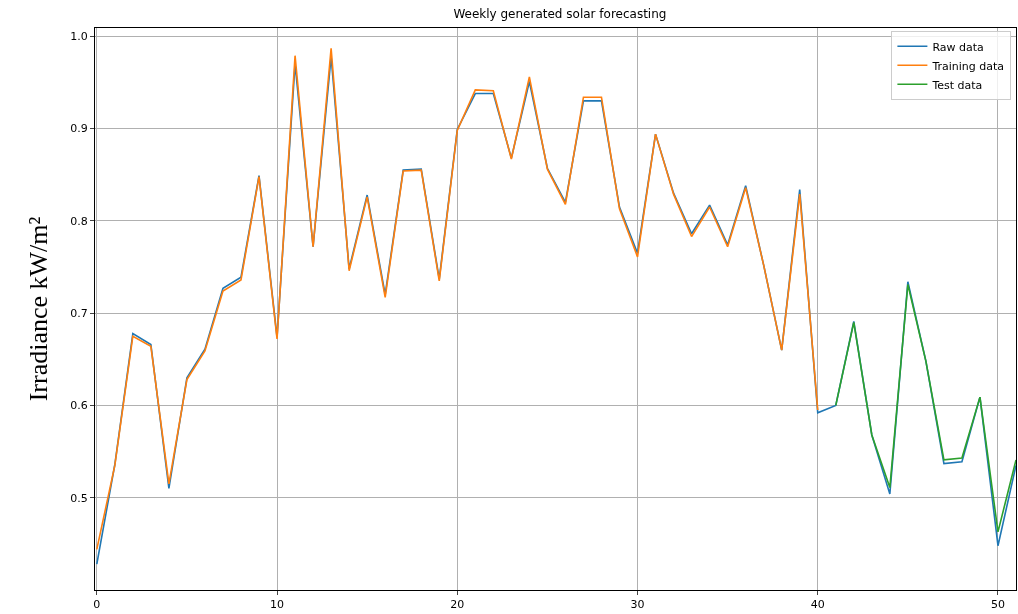 Image resolution: width=1018 pixels, height=614 pixels. Describe the element at coordinates (79, 221) in the screenshot. I see `y-tick-label: 0.8` at that location.